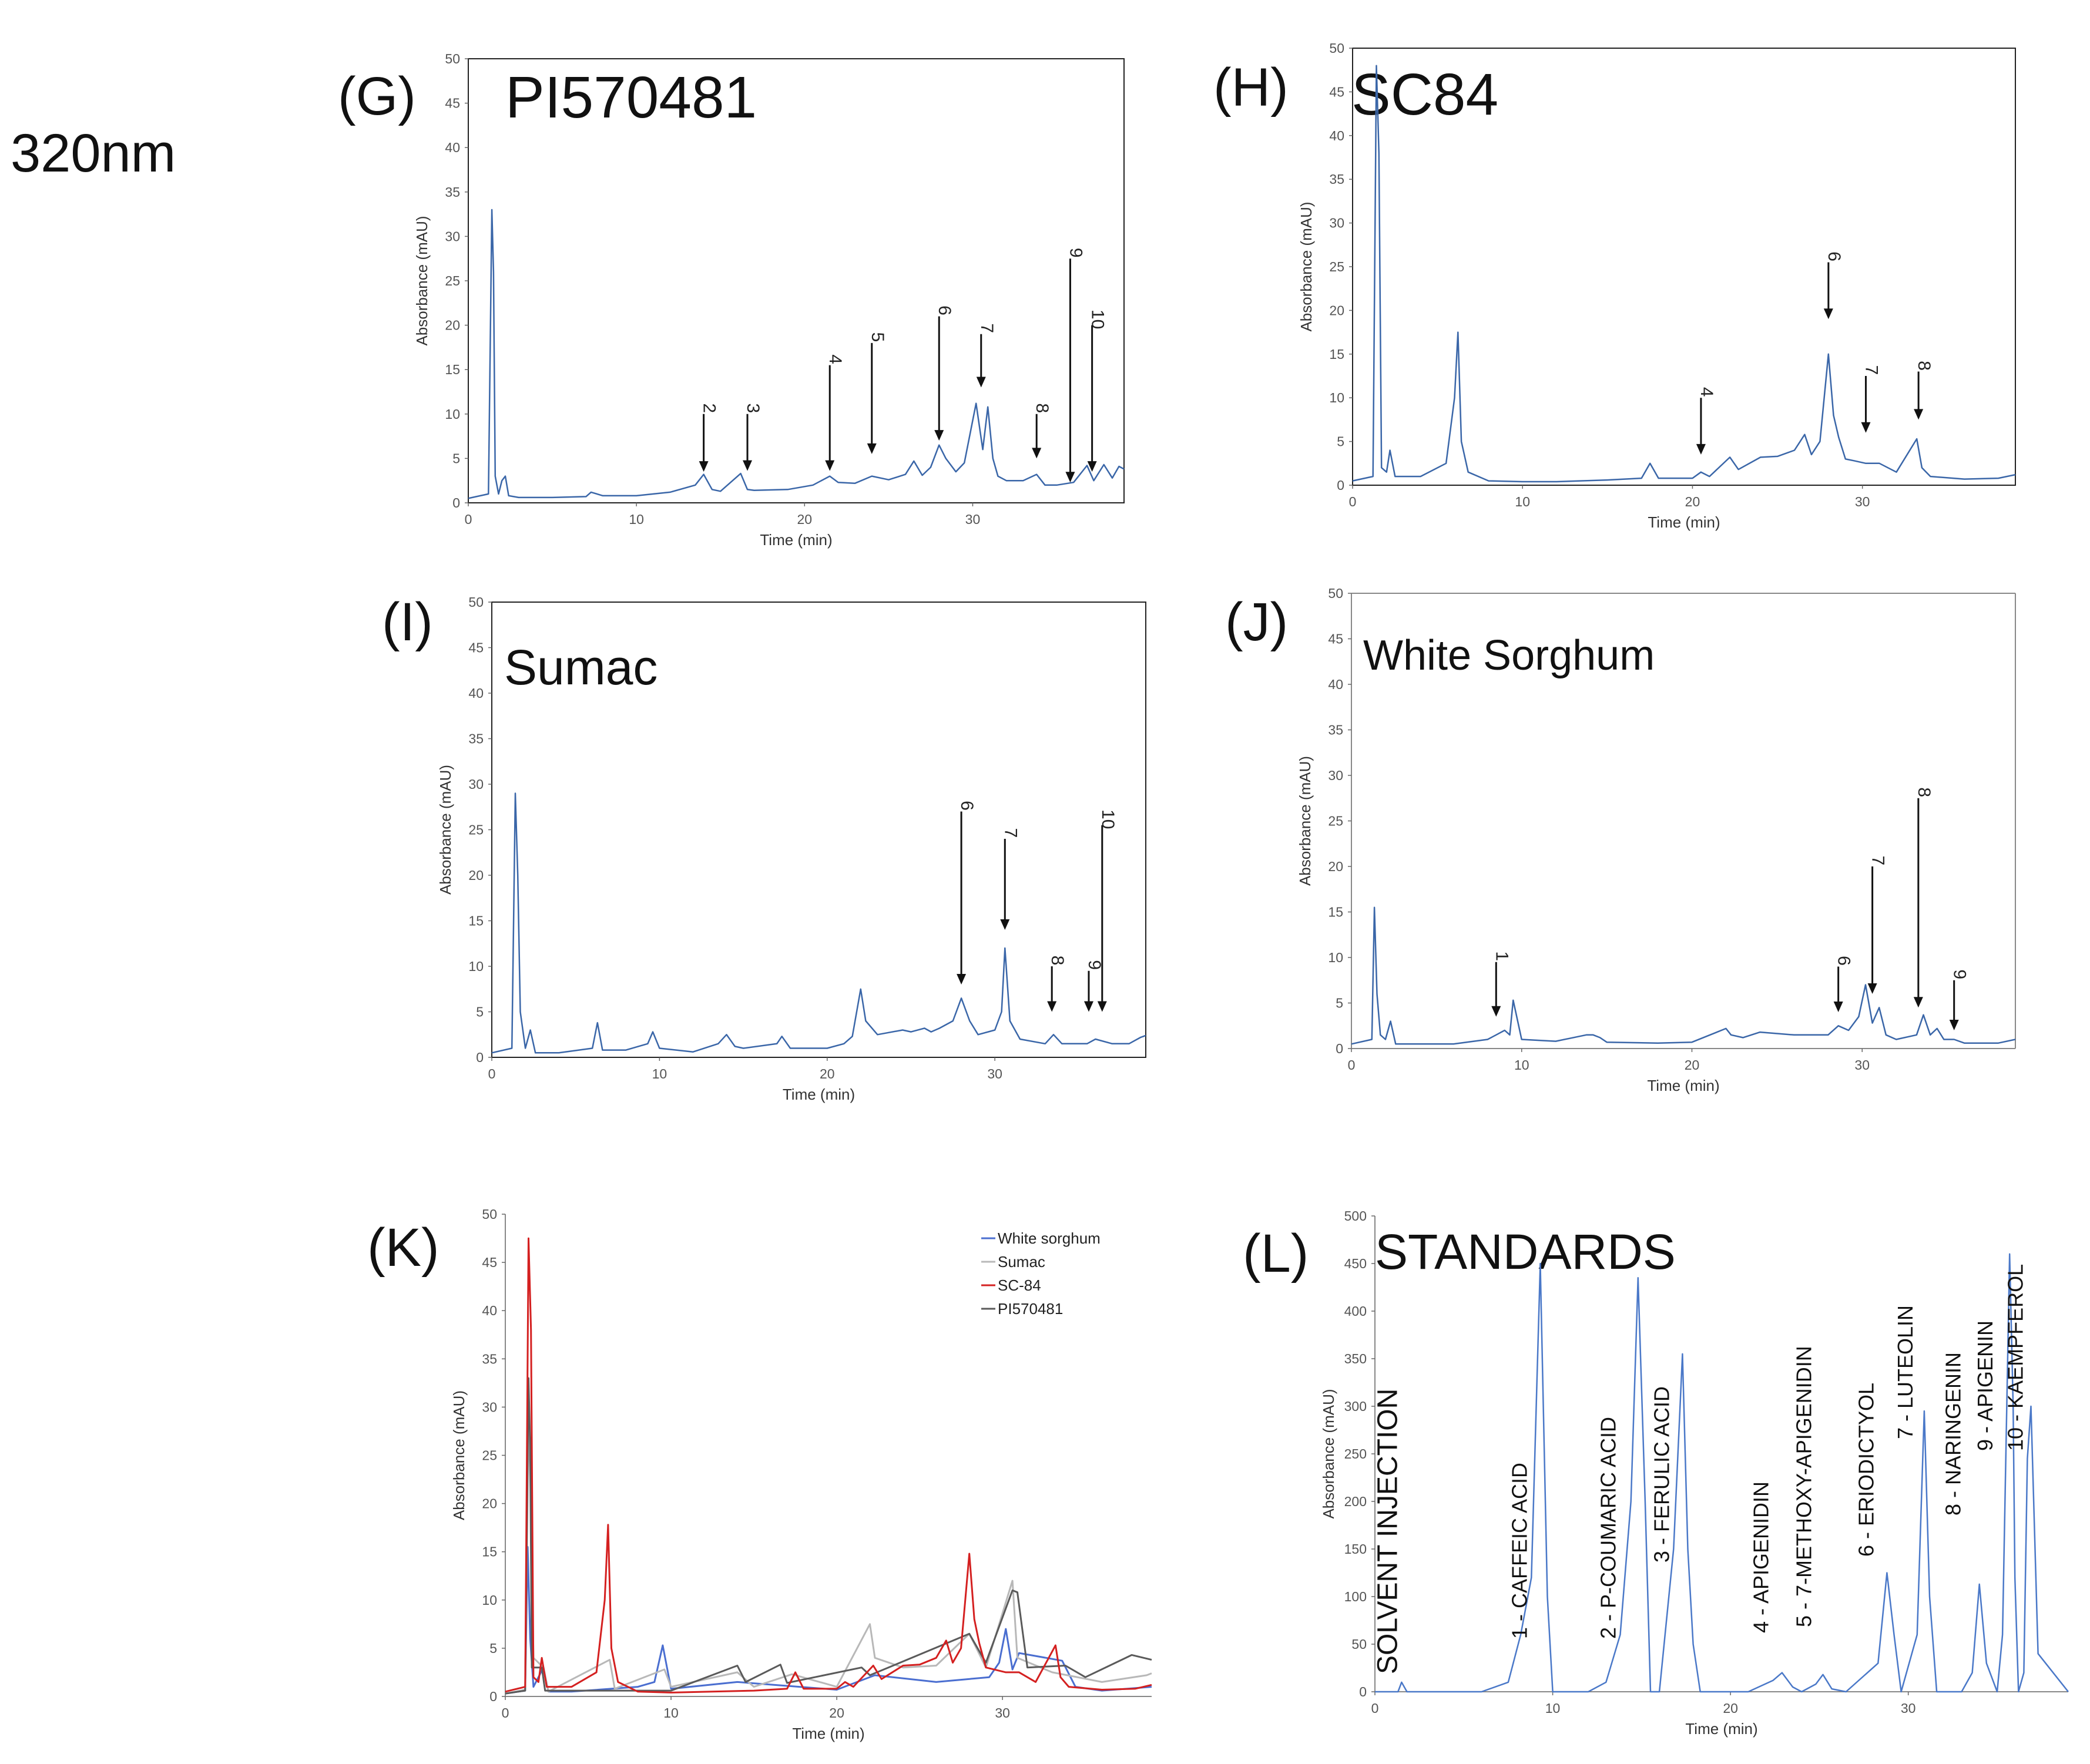 The height and width of the screenshot is (1764, 2090). I want to click on peak-number-label: 7, so click(987, 328).